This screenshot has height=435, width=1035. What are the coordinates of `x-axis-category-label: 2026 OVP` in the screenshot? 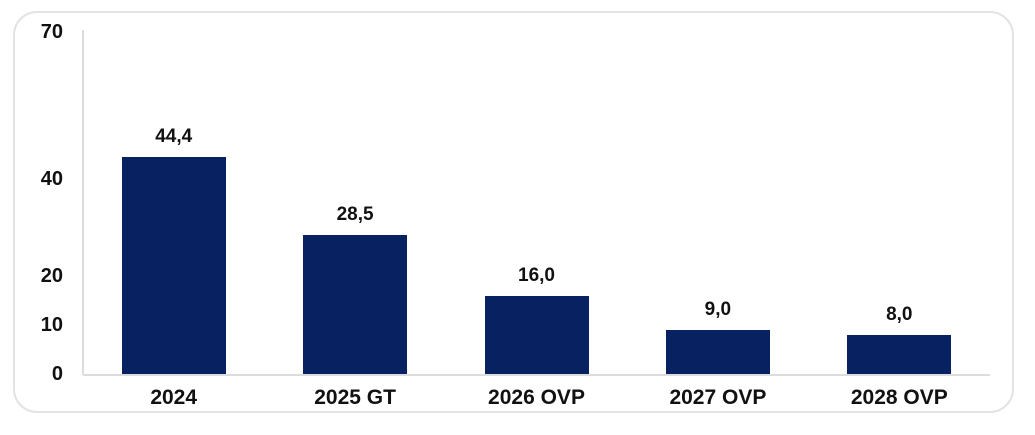 It's located at (536, 397).